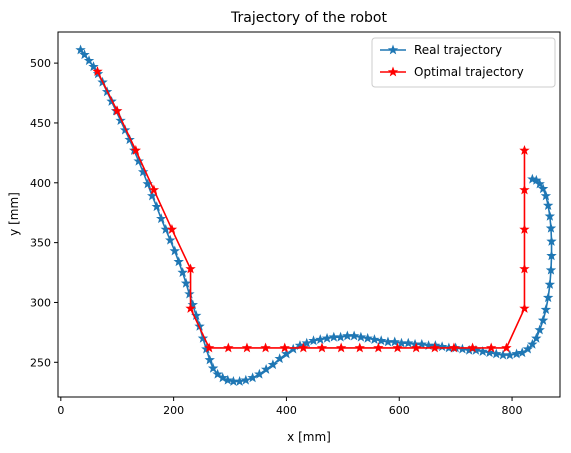 The width and height of the screenshot is (571, 453). Describe the element at coordinates (308, 18) in the screenshot. I see `chart-title: Trajectory of the robot` at that location.